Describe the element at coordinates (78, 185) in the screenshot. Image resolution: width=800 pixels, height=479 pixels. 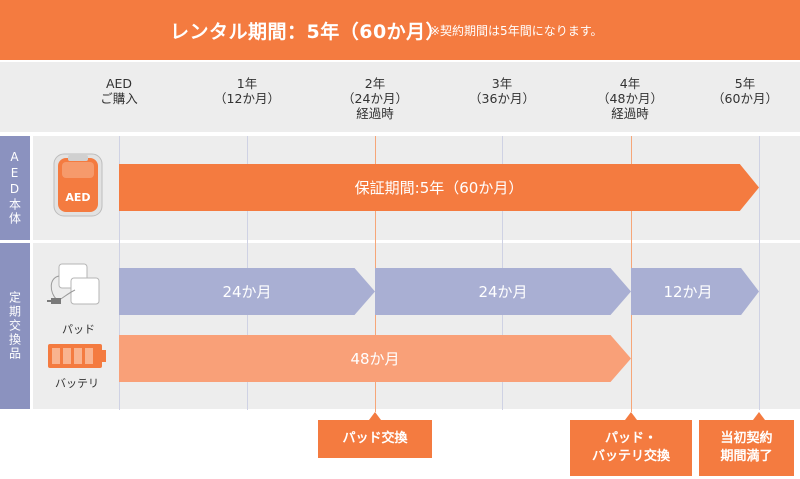
I see `aed-device-icon: AED` at that location.